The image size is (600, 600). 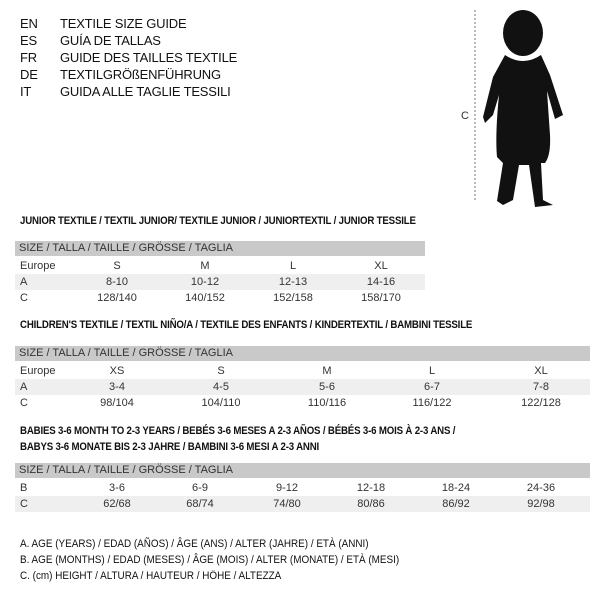 What do you see at coordinates (110, 40) in the screenshot?
I see `language-title: GUÍA DE TALLAS` at bounding box center [110, 40].